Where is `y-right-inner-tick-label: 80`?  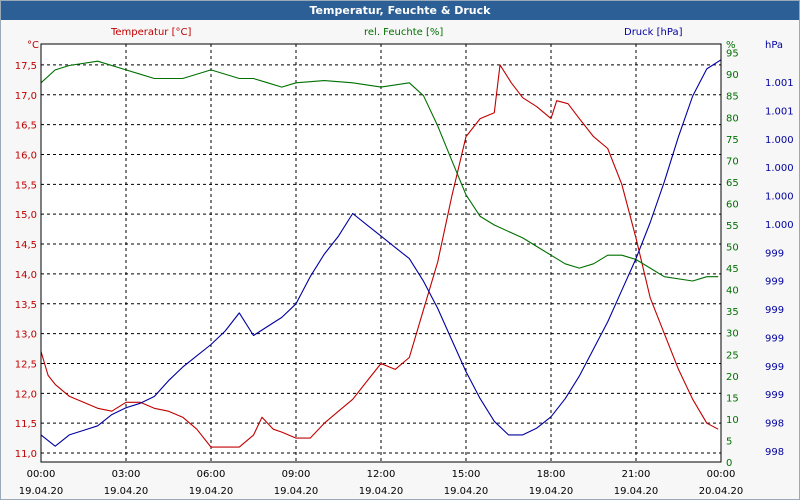
y-right-inner-tick-label: 80 is located at coordinates (732, 118).